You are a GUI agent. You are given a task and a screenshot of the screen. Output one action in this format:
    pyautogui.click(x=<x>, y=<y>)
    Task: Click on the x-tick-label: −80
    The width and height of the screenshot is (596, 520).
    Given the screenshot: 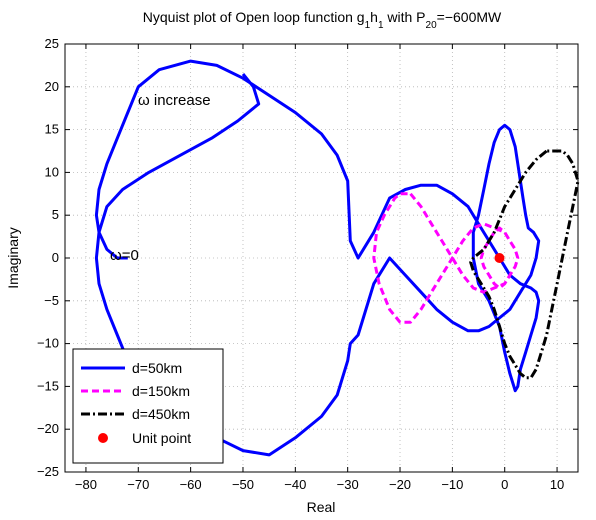 What is the action you would take?
    pyautogui.click(x=86, y=484)
    